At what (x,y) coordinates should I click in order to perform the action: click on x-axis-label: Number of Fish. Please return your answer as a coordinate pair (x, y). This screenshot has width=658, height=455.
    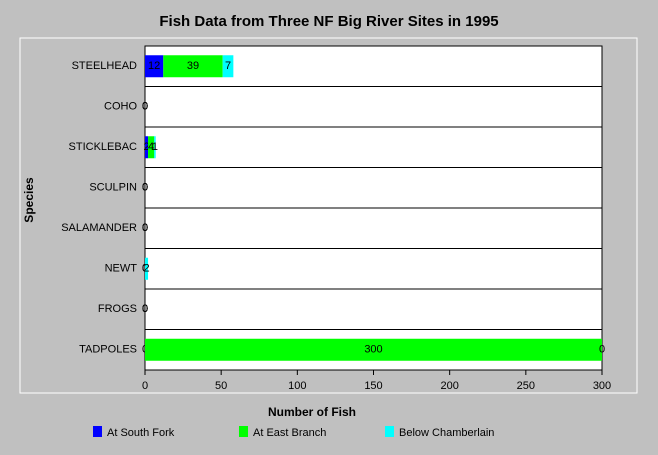
    Looking at the image, I should click on (312, 412).